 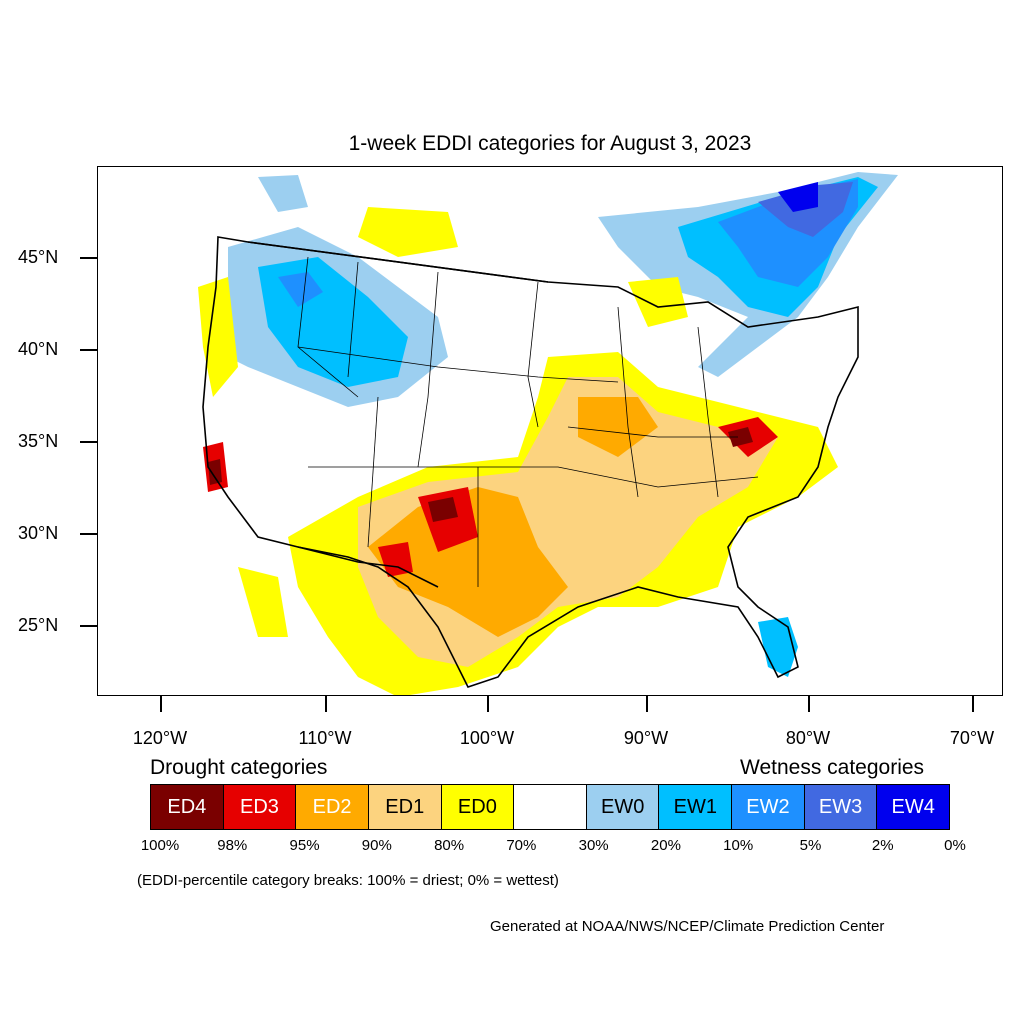 What do you see at coordinates (38, 349) in the screenshot?
I see `lat-label-40: 40°N` at bounding box center [38, 349].